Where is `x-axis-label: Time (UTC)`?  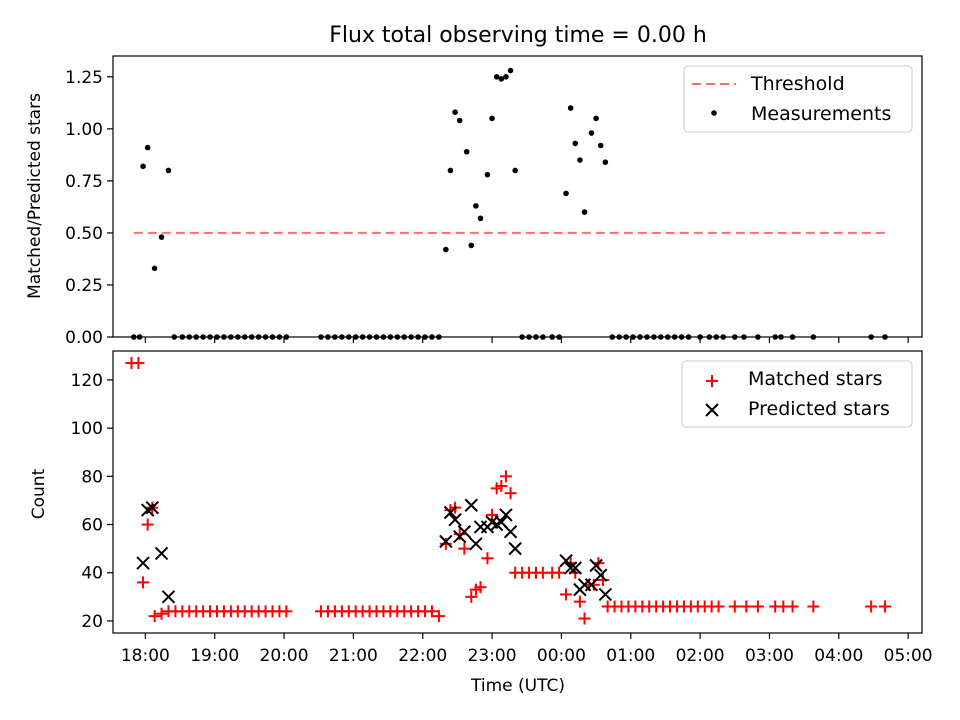
x-axis-label: Time (UTC) is located at coordinates (517, 686).